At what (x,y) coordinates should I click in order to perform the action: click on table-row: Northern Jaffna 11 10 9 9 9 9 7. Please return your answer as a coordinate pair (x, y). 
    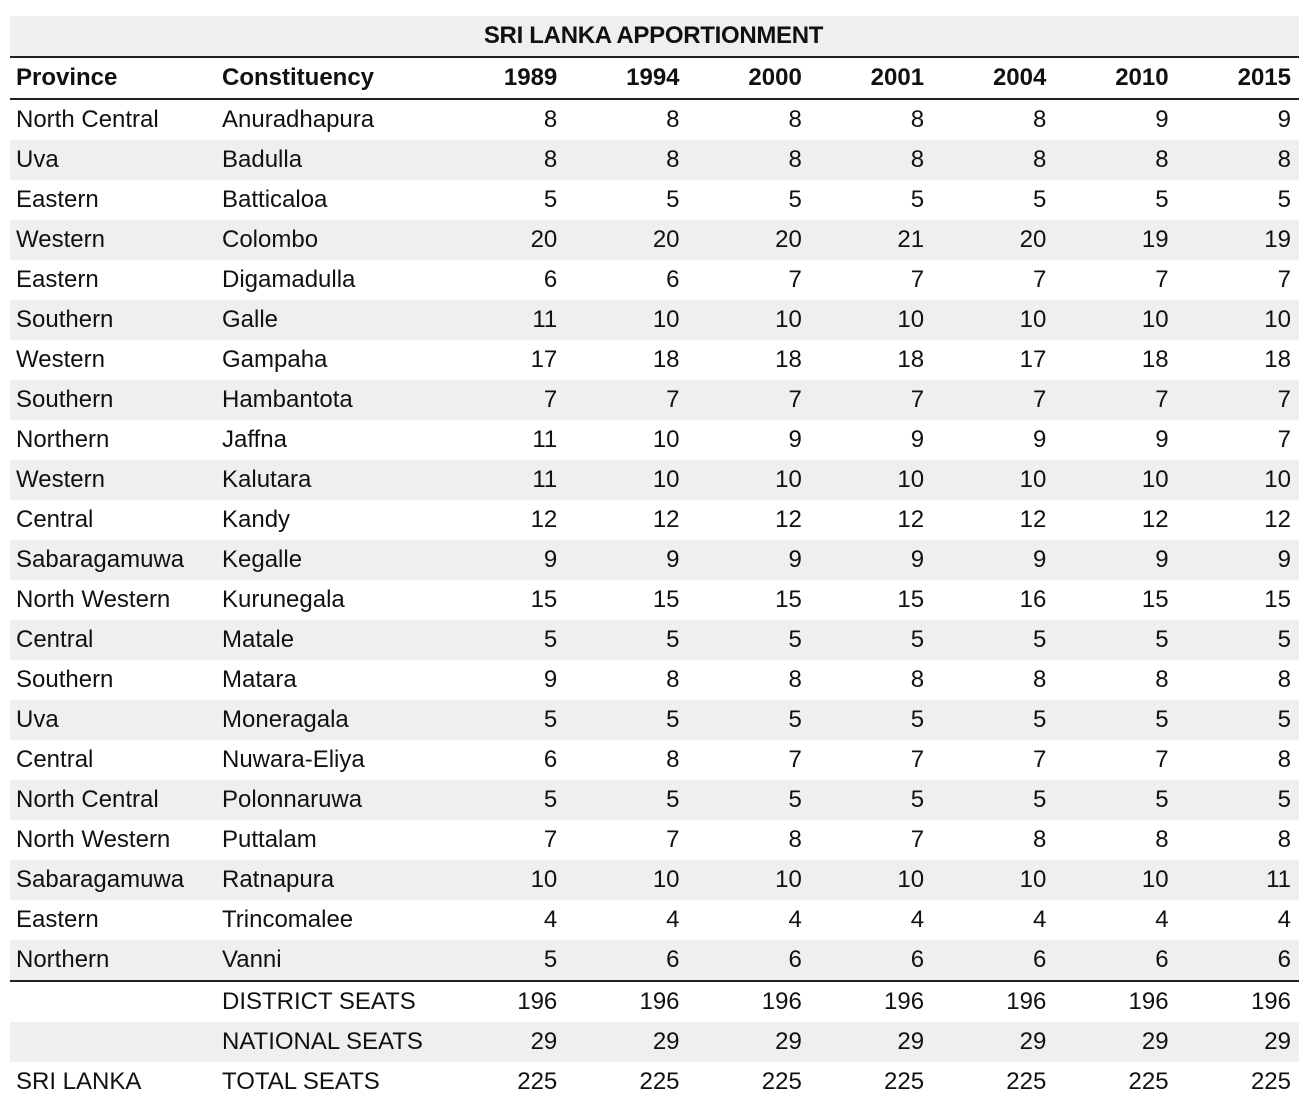
    Looking at the image, I should click on (654, 440).